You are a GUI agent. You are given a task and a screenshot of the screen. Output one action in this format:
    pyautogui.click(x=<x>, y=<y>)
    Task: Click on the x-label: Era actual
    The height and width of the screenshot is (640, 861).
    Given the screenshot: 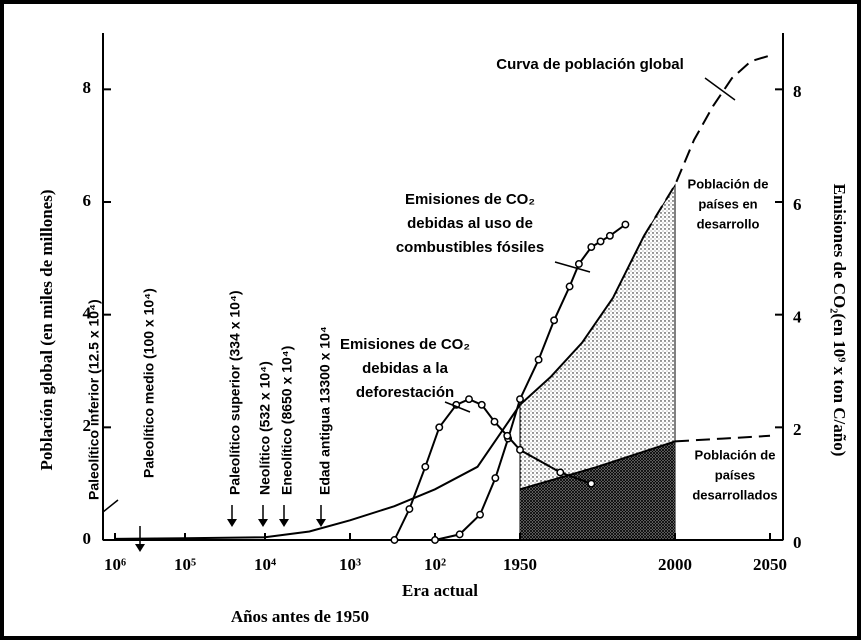 What is the action you would take?
    pyautogui.click(x=440, y=590)
    